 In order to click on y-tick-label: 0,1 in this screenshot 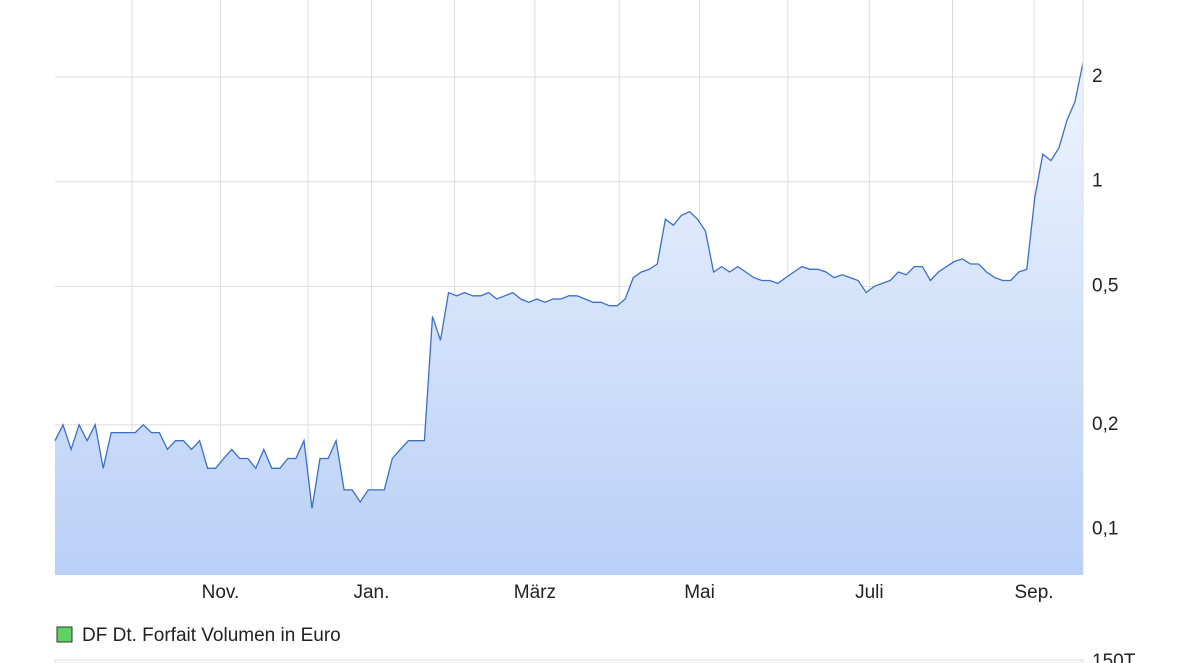, I will do `click(1105, 529)`.